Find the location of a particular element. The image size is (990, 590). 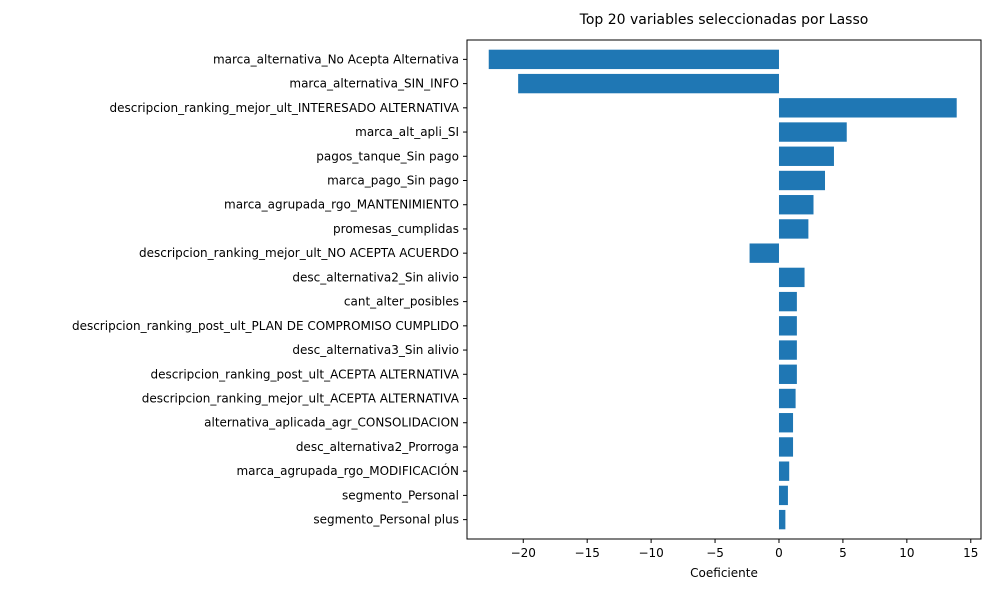

x-tick-label-3: −5 is located at coordinates (715, 553).